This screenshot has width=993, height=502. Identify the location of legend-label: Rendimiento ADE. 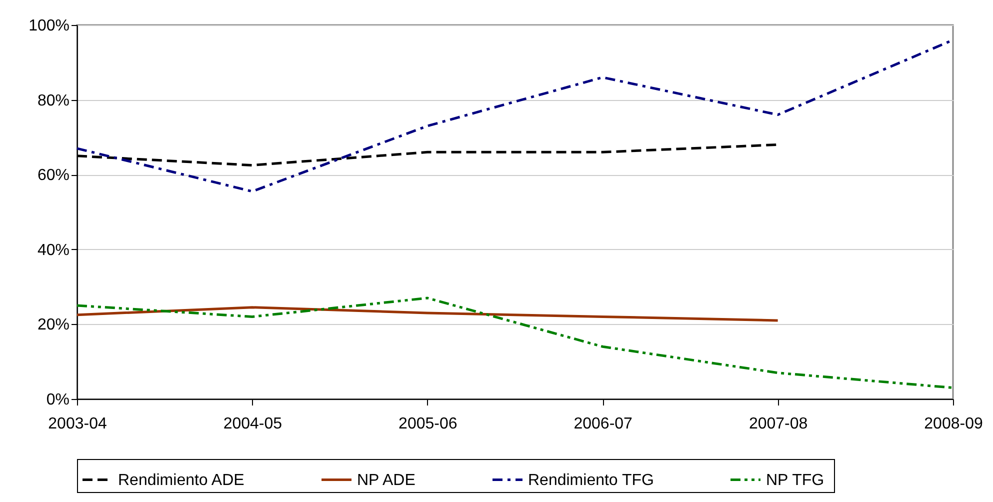
(181, 480).